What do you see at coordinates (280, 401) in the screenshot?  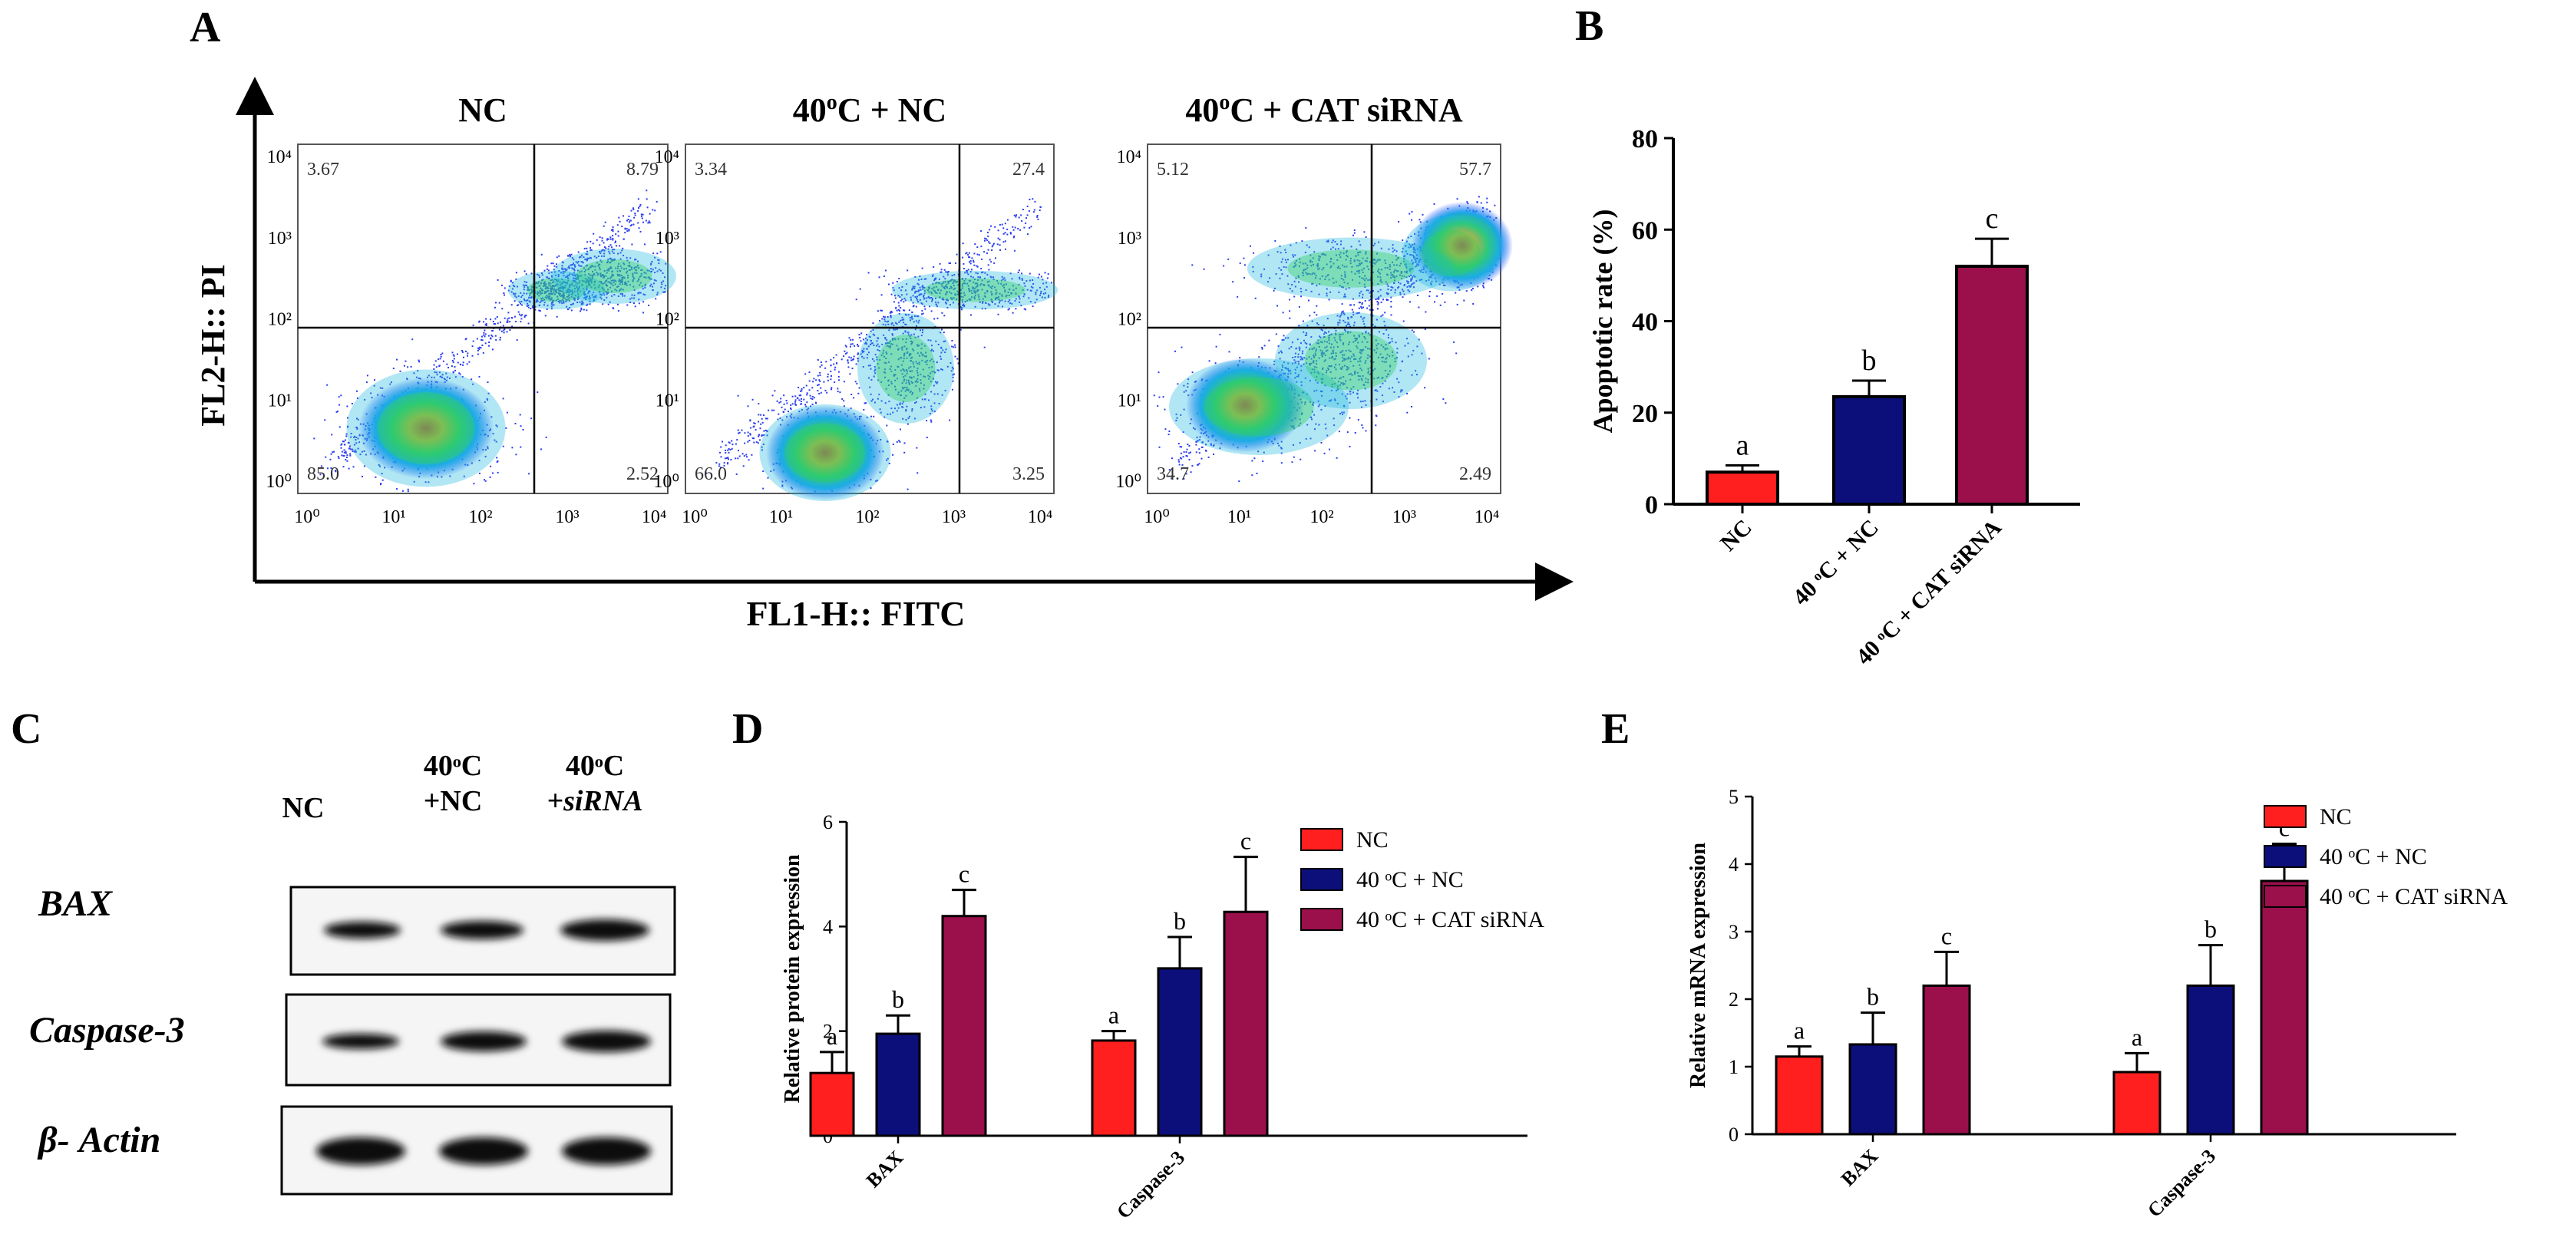 I see `flow-y-tick-label: 10¹` at bounding box center [280, 401].